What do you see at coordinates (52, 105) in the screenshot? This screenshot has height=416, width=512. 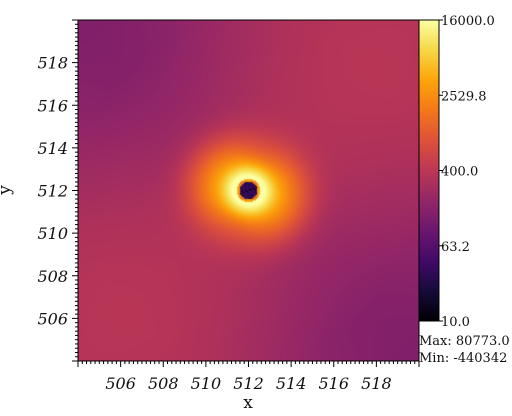 I see `y-tick-label: 516` at bounding box center [52, 105].